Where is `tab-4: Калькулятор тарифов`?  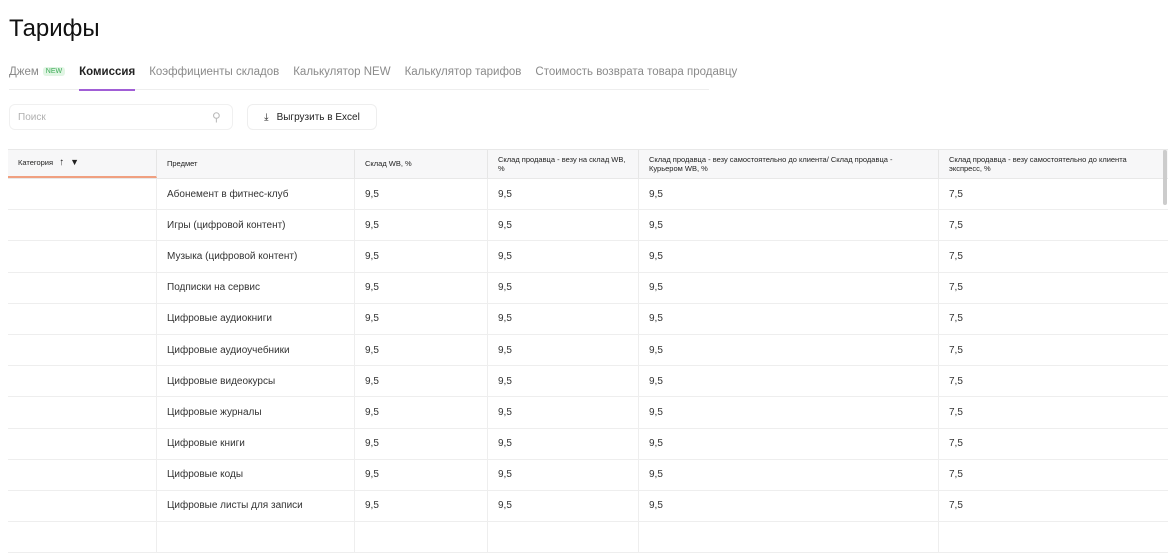 tab-4: Калькулятор тарифов is located at coordinates (463, 78).